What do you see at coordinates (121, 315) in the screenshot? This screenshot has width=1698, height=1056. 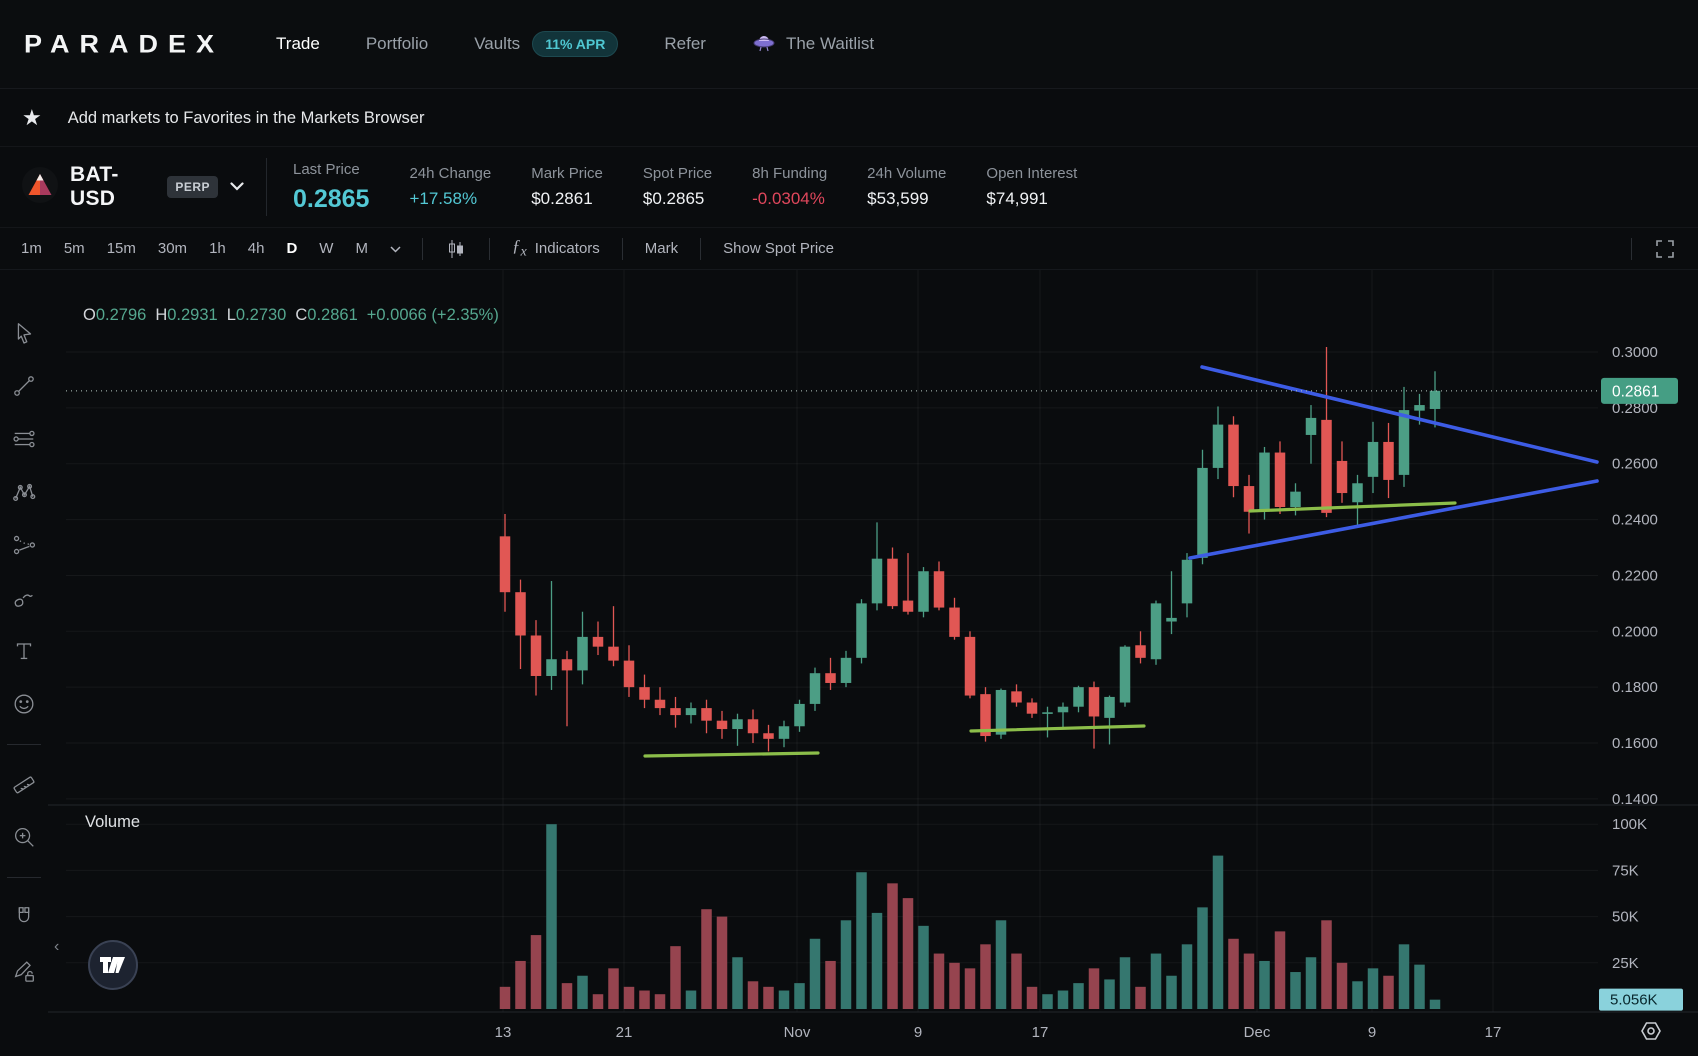 I see `open-value: 0.2796` at bounding box center [121, 315].